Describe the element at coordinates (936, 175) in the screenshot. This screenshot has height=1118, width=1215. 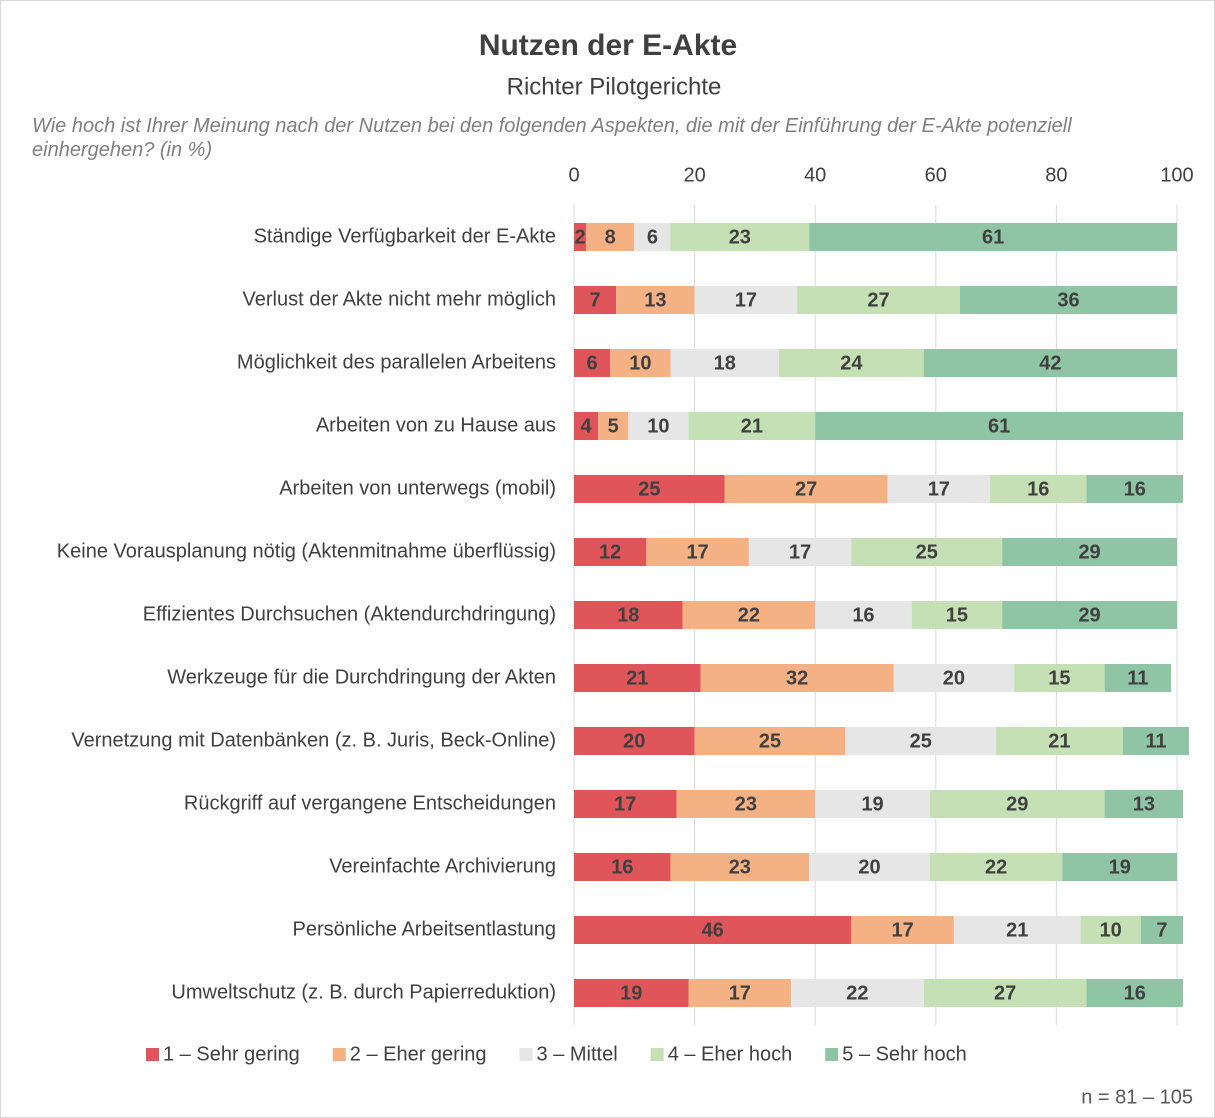
I see `x-tick-label: 60` at that location.